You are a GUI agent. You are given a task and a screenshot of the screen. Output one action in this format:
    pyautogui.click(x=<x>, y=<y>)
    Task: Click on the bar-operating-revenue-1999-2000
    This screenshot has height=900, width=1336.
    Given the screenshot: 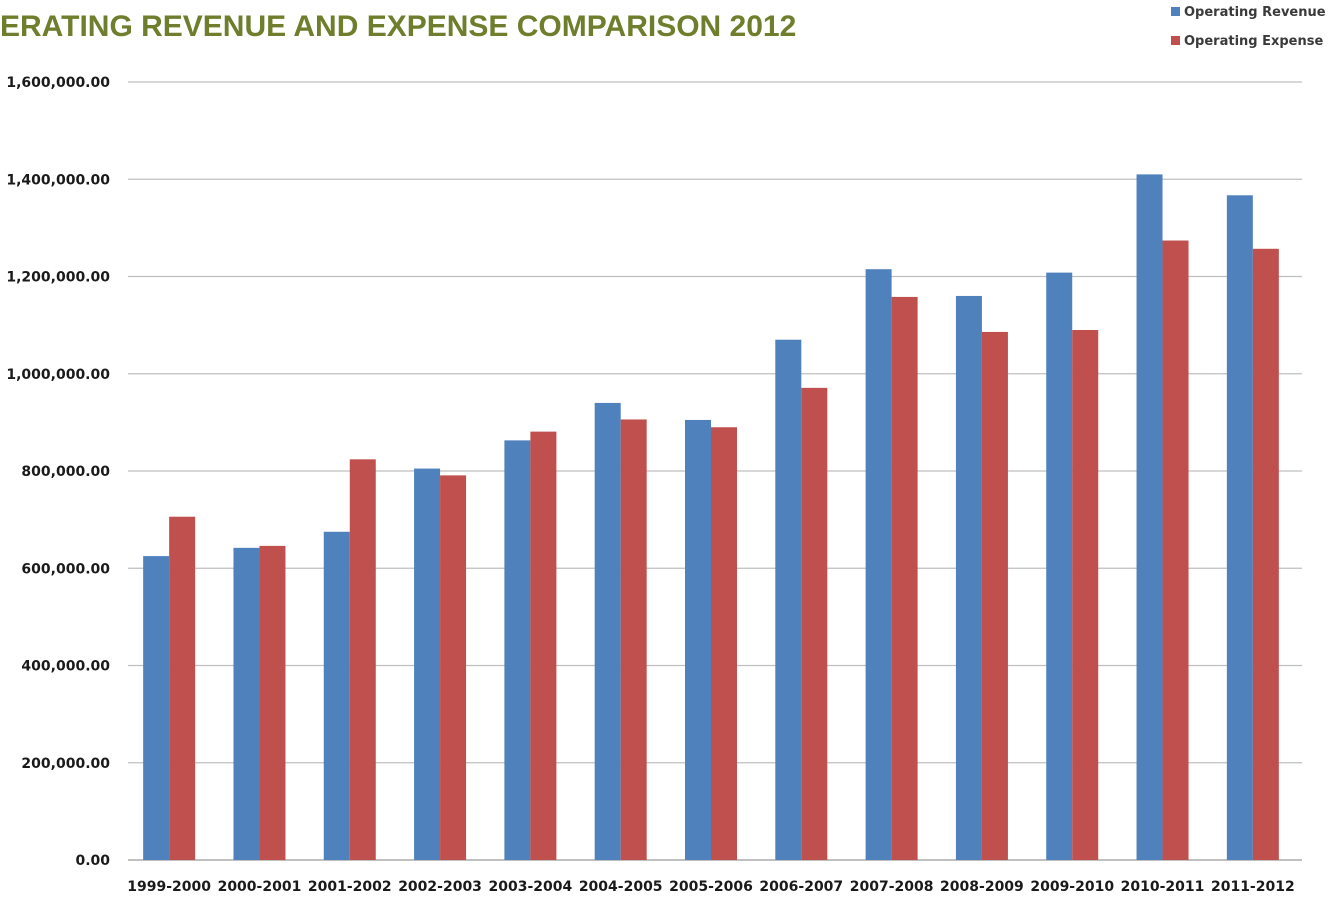 What is the action you would take?
    pyautogui.click(x=156, y=708)
    